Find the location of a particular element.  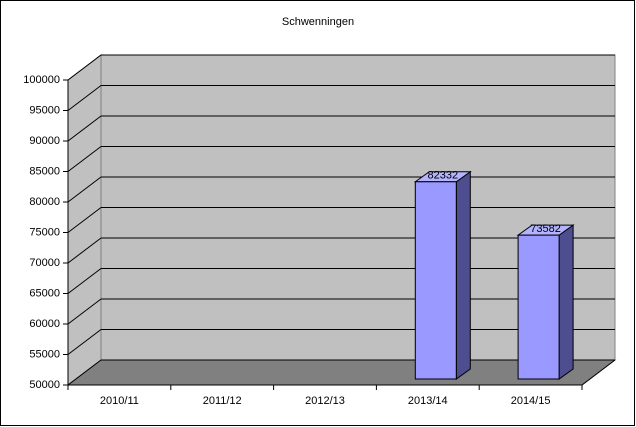

x-tick-label: 2014/15 is located at coordinates (531, 401).